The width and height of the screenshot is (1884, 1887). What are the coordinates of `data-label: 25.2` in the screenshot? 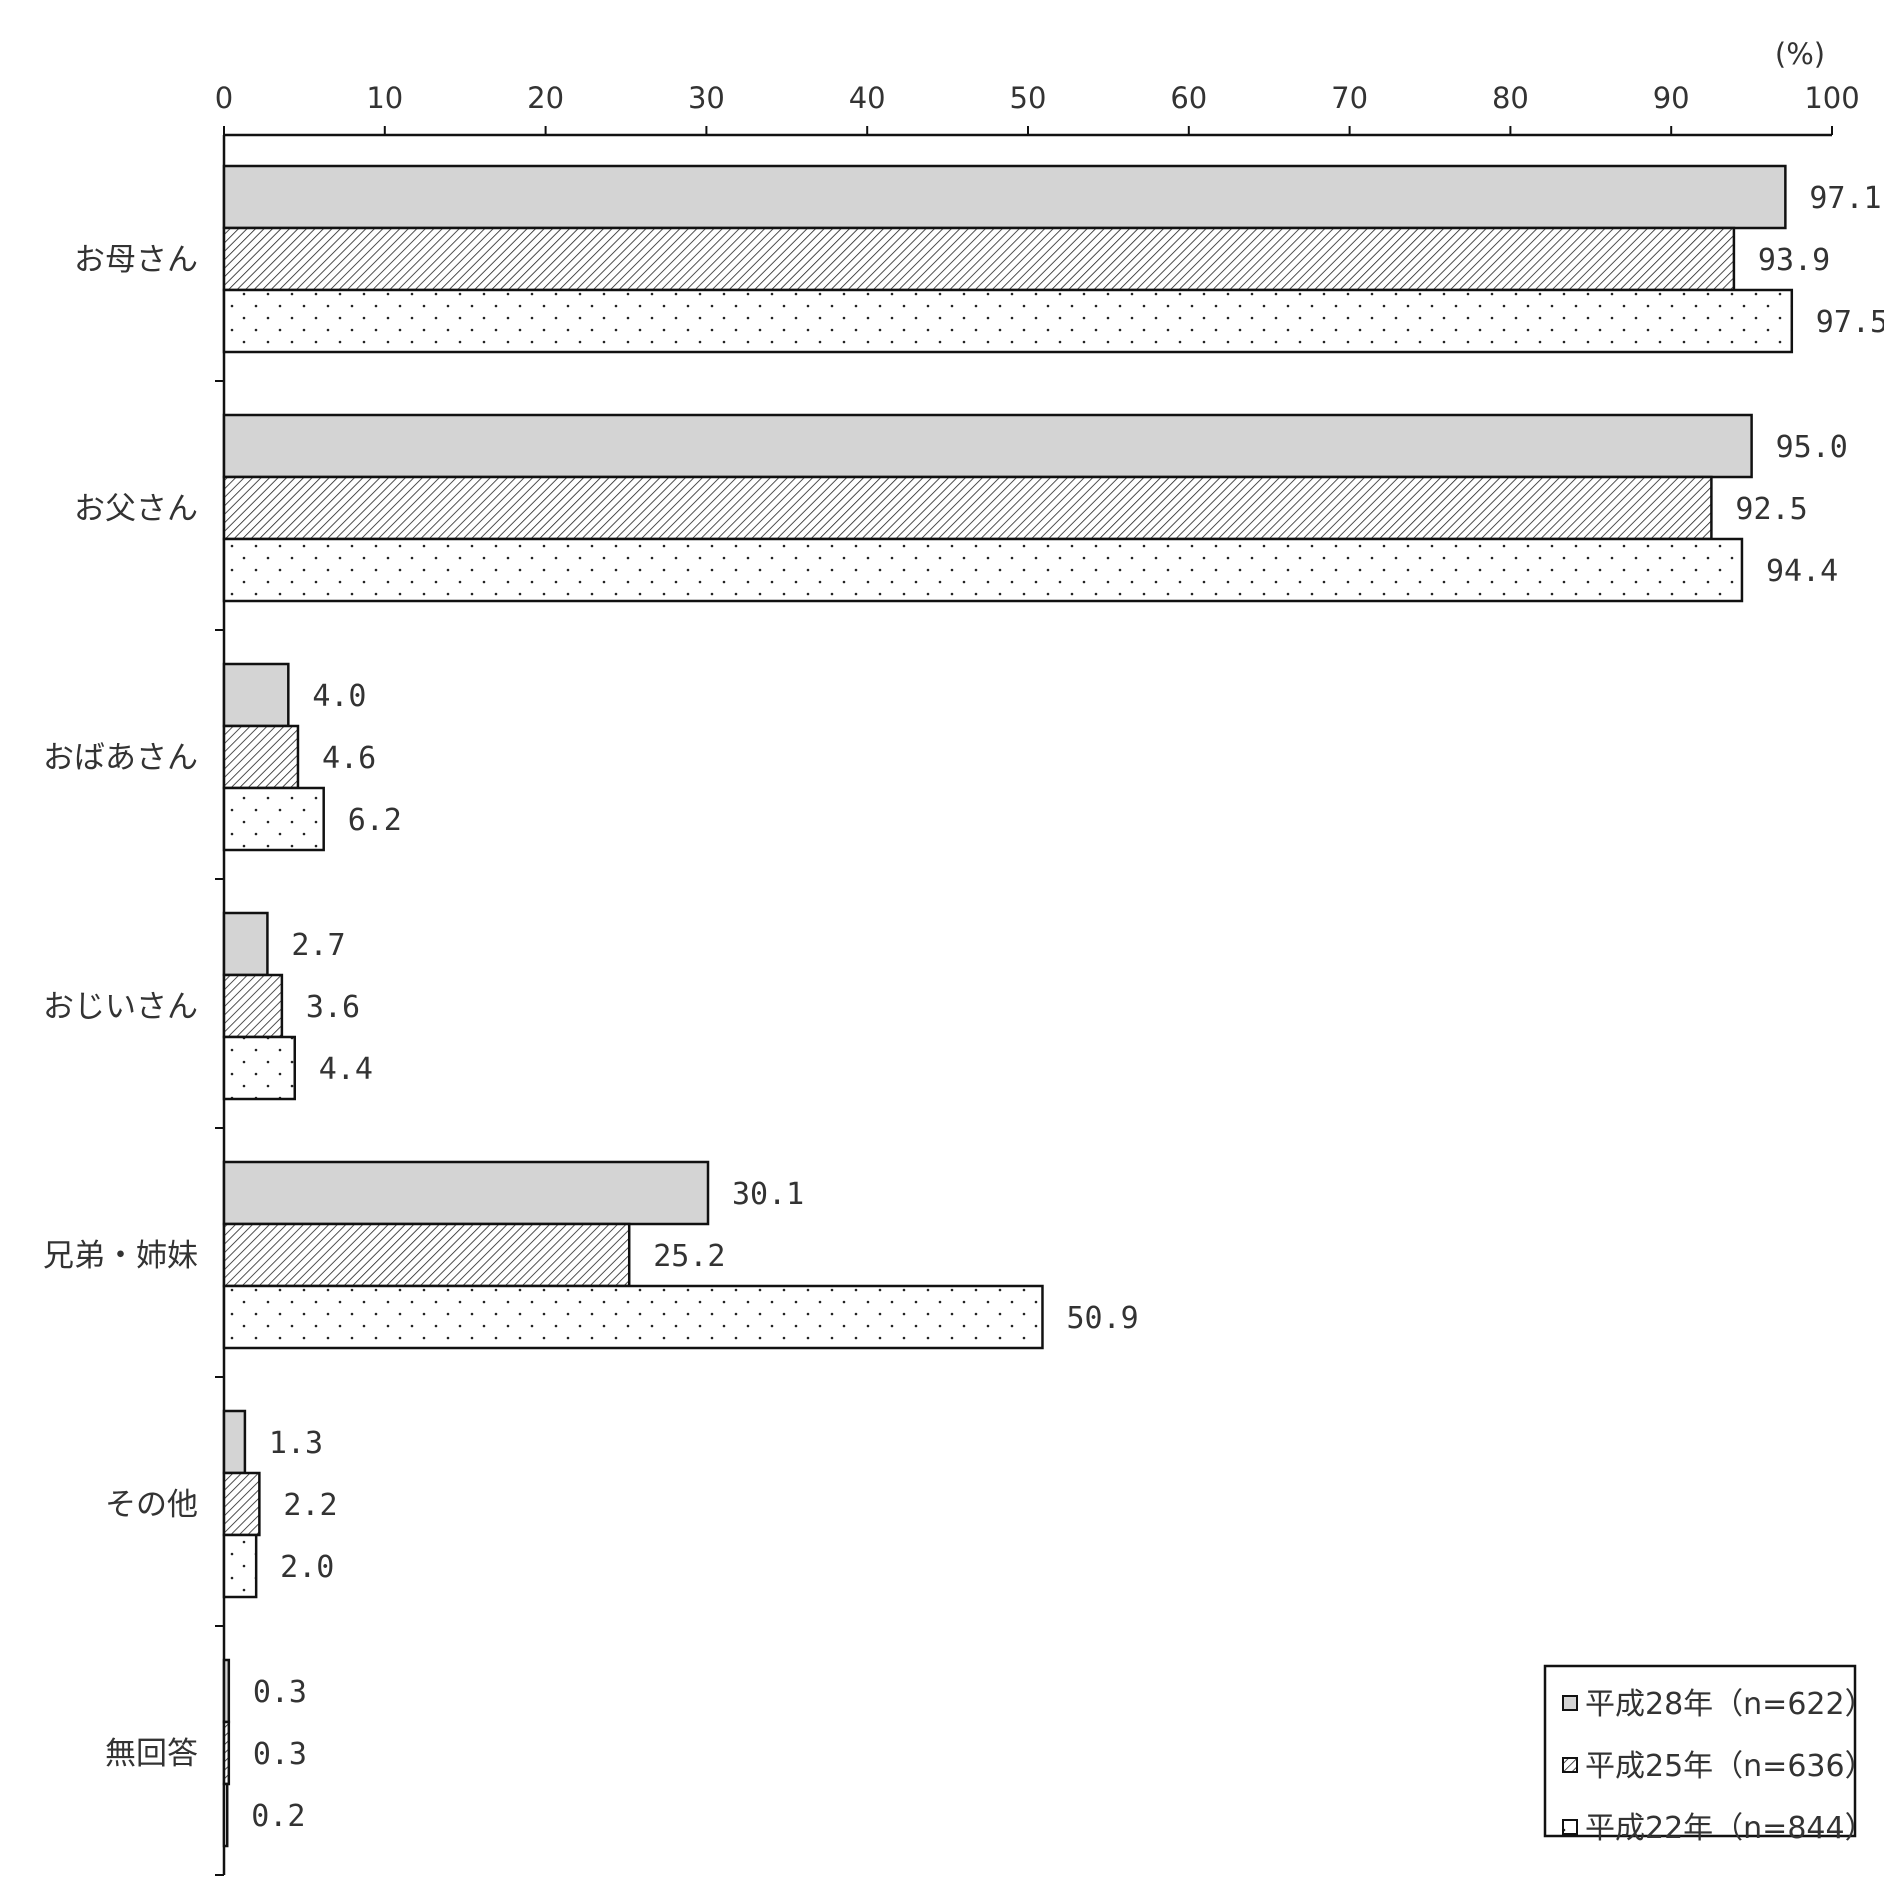 It's located at (689, 1256).